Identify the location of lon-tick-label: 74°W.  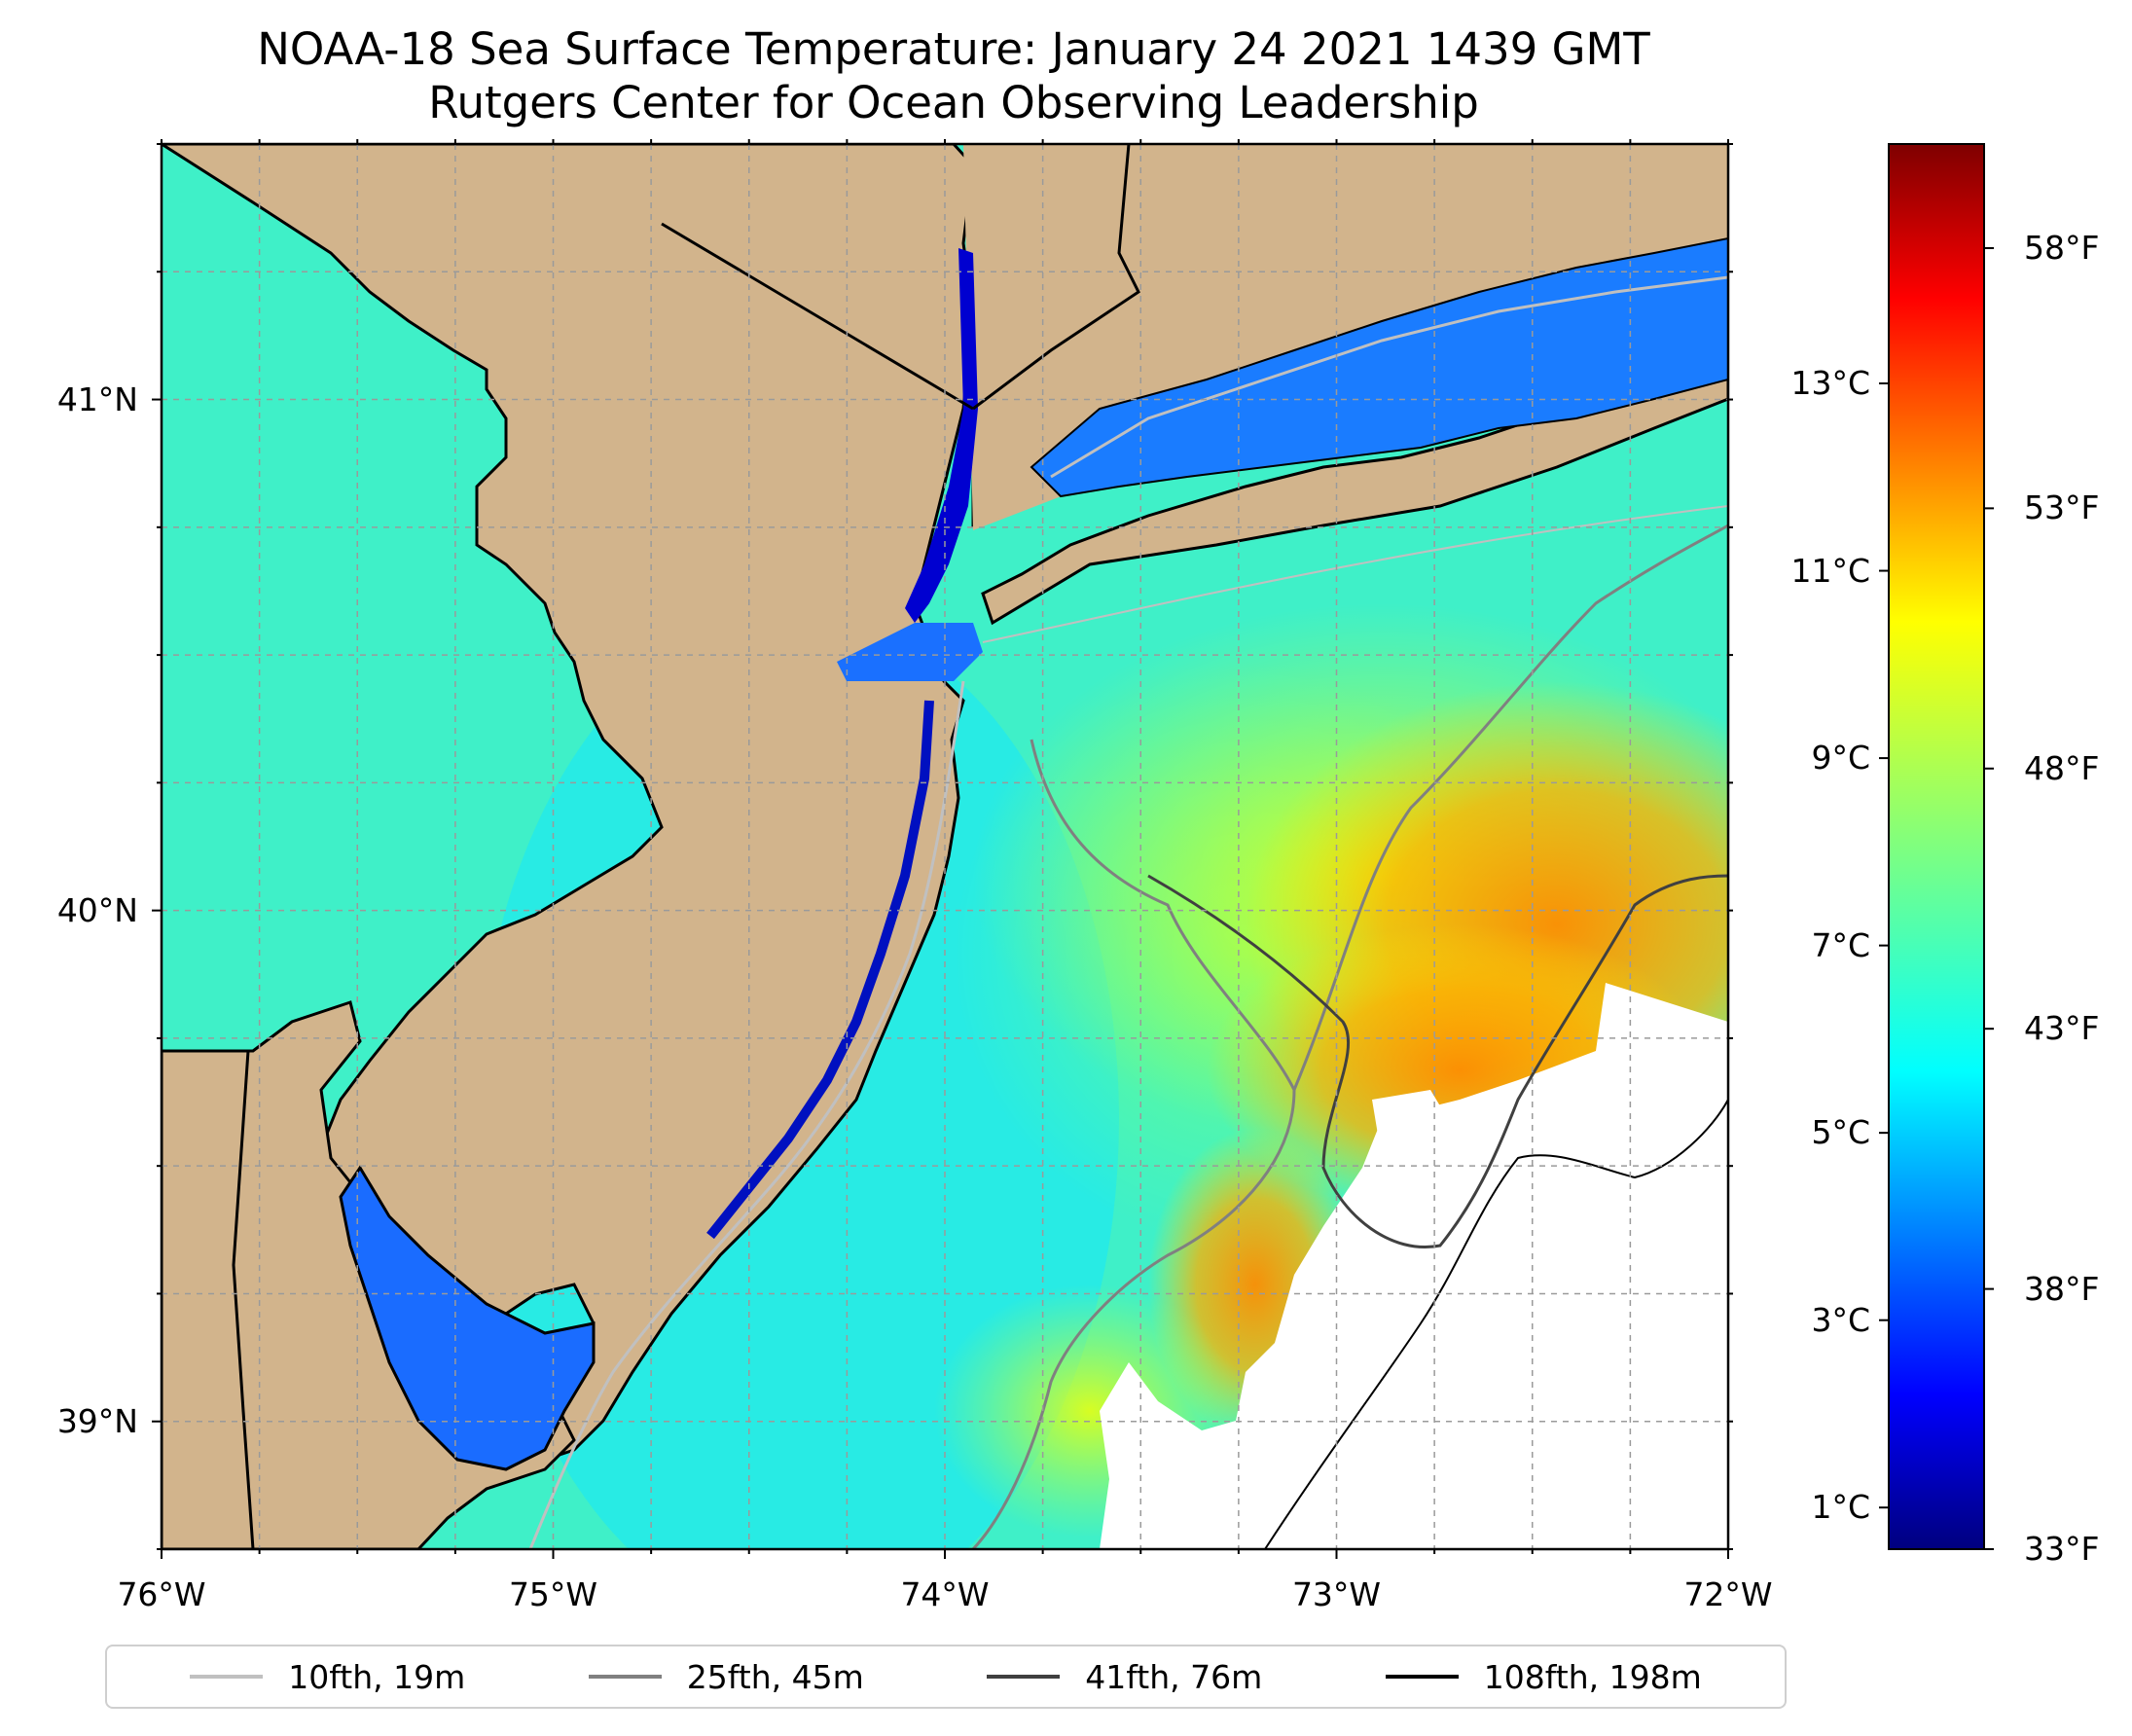
(945, 1594).